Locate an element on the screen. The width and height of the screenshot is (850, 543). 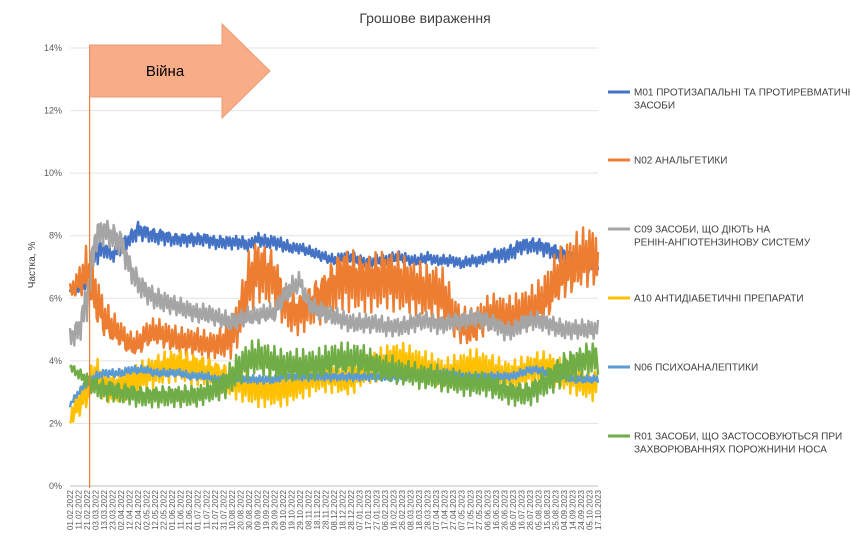
x-tick-label: 18.12.2022 is located at coordinates (343, 509).